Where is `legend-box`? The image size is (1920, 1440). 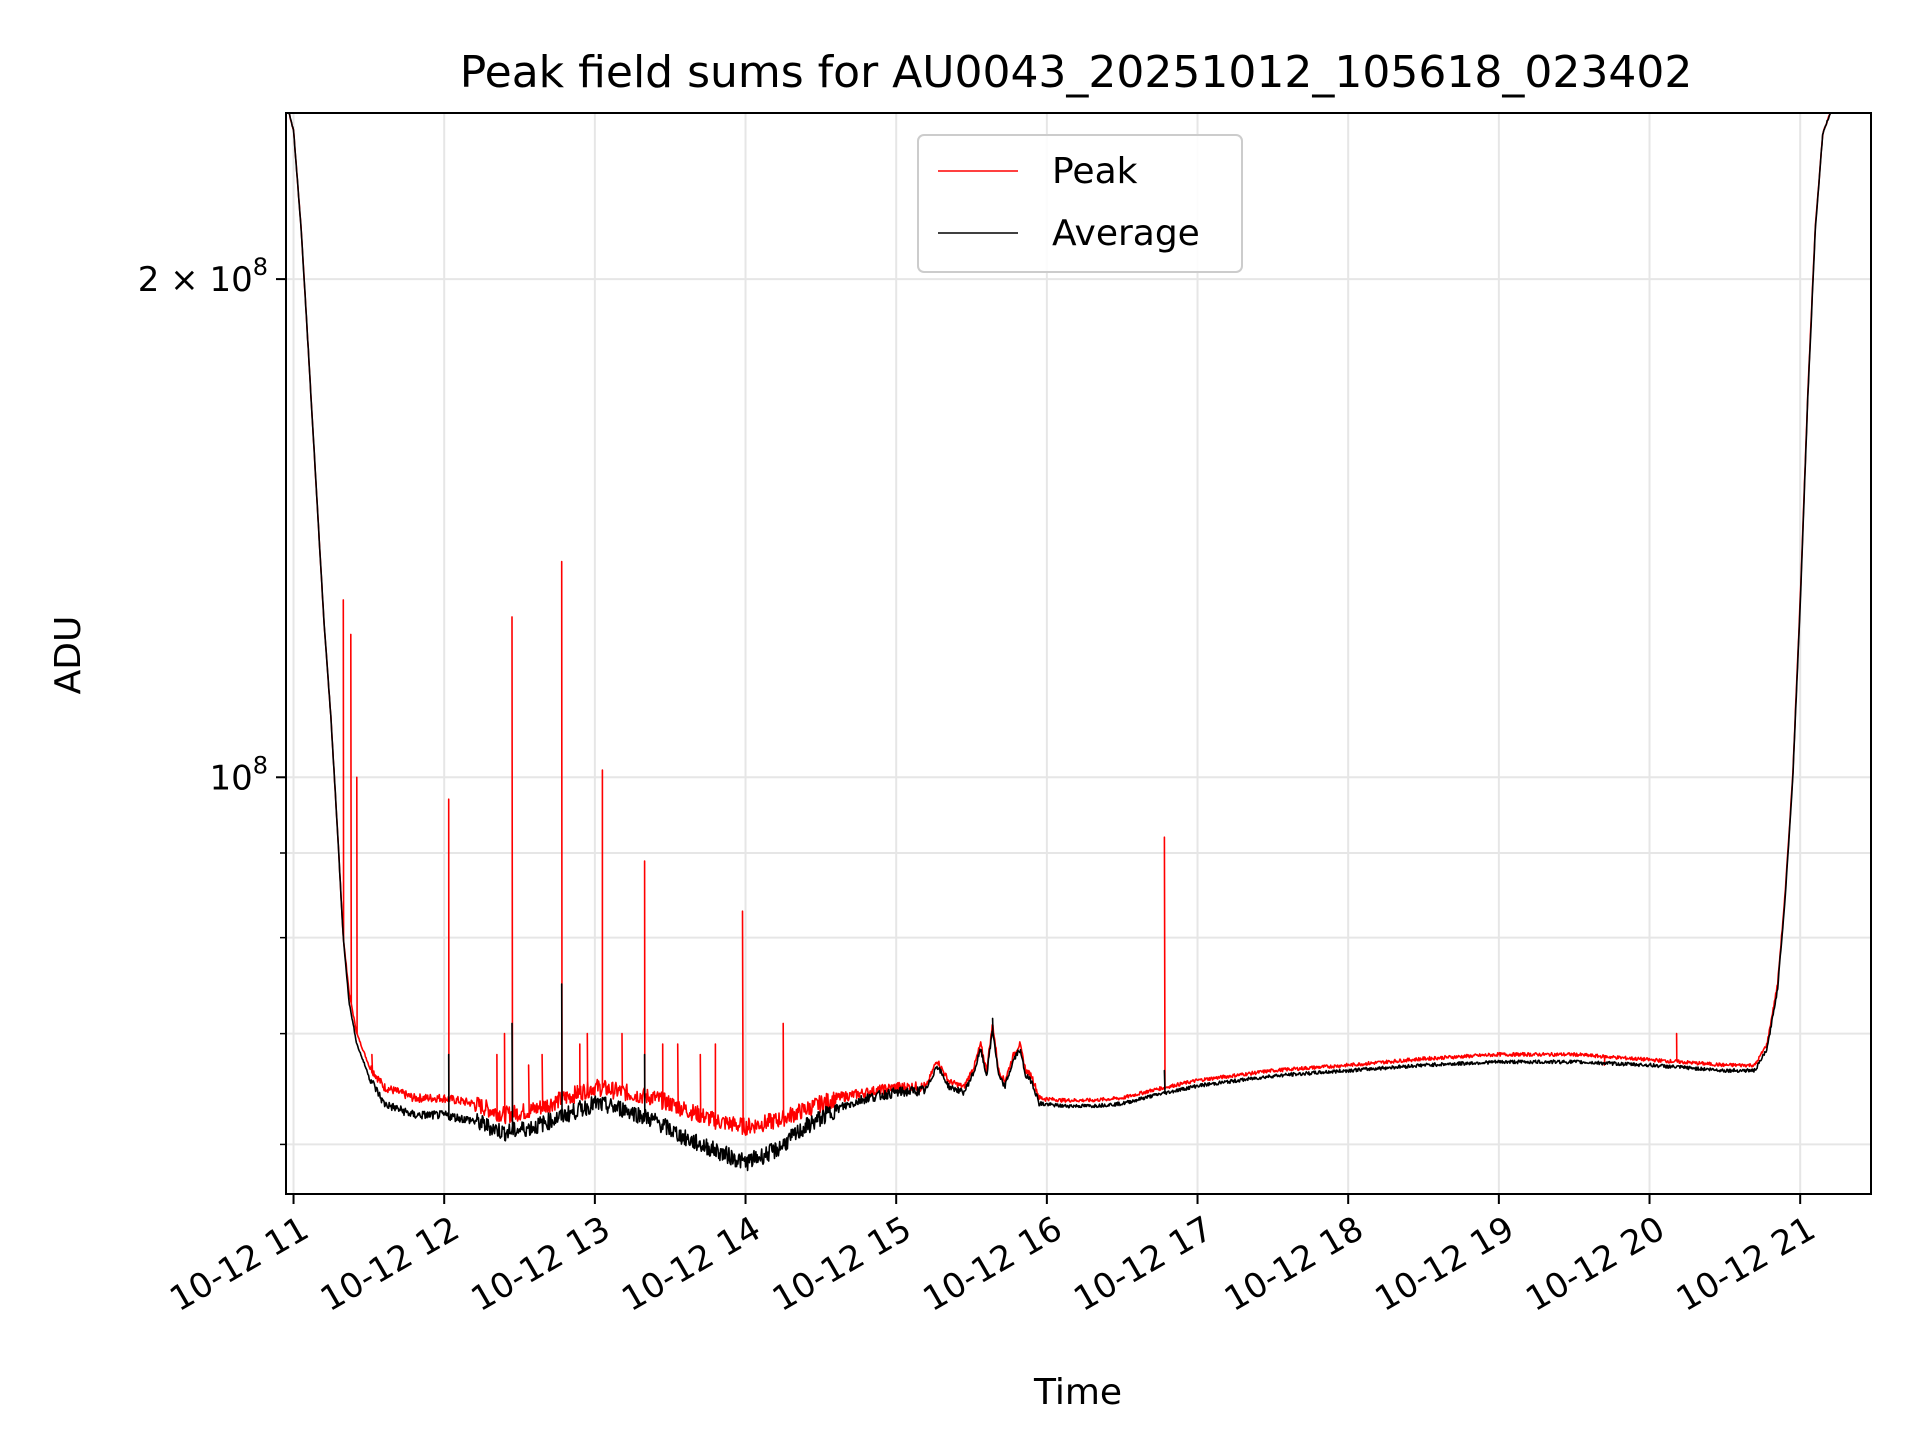
legend-box is located at coordinates (1080, 203).